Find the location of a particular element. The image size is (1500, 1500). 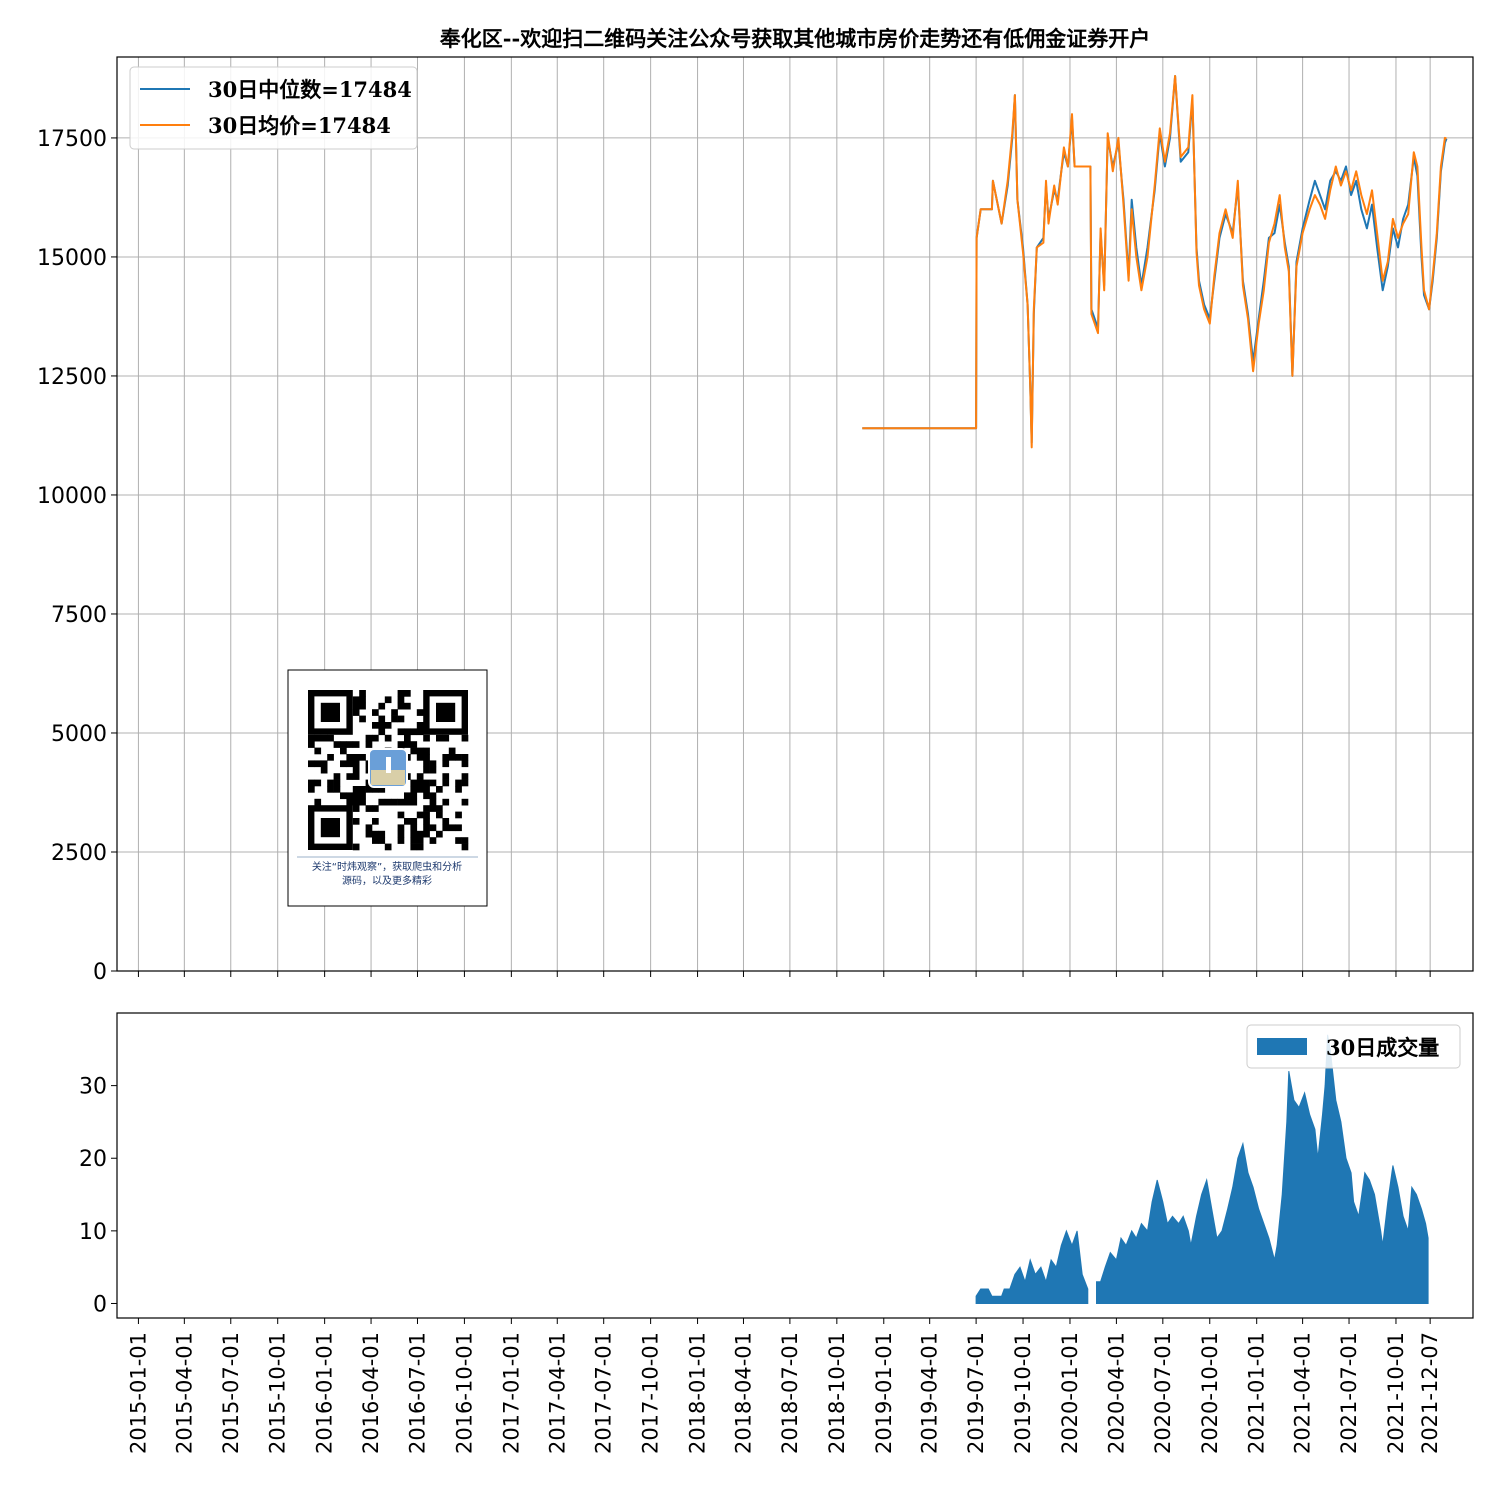

x-tick-label: 2021-12-07 is located at coordinates (1430, 1393).